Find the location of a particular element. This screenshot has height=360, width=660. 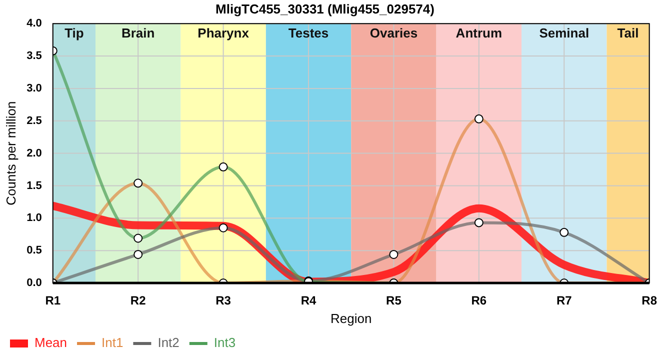

band-label: Brain is located at coordinates (138, 33).